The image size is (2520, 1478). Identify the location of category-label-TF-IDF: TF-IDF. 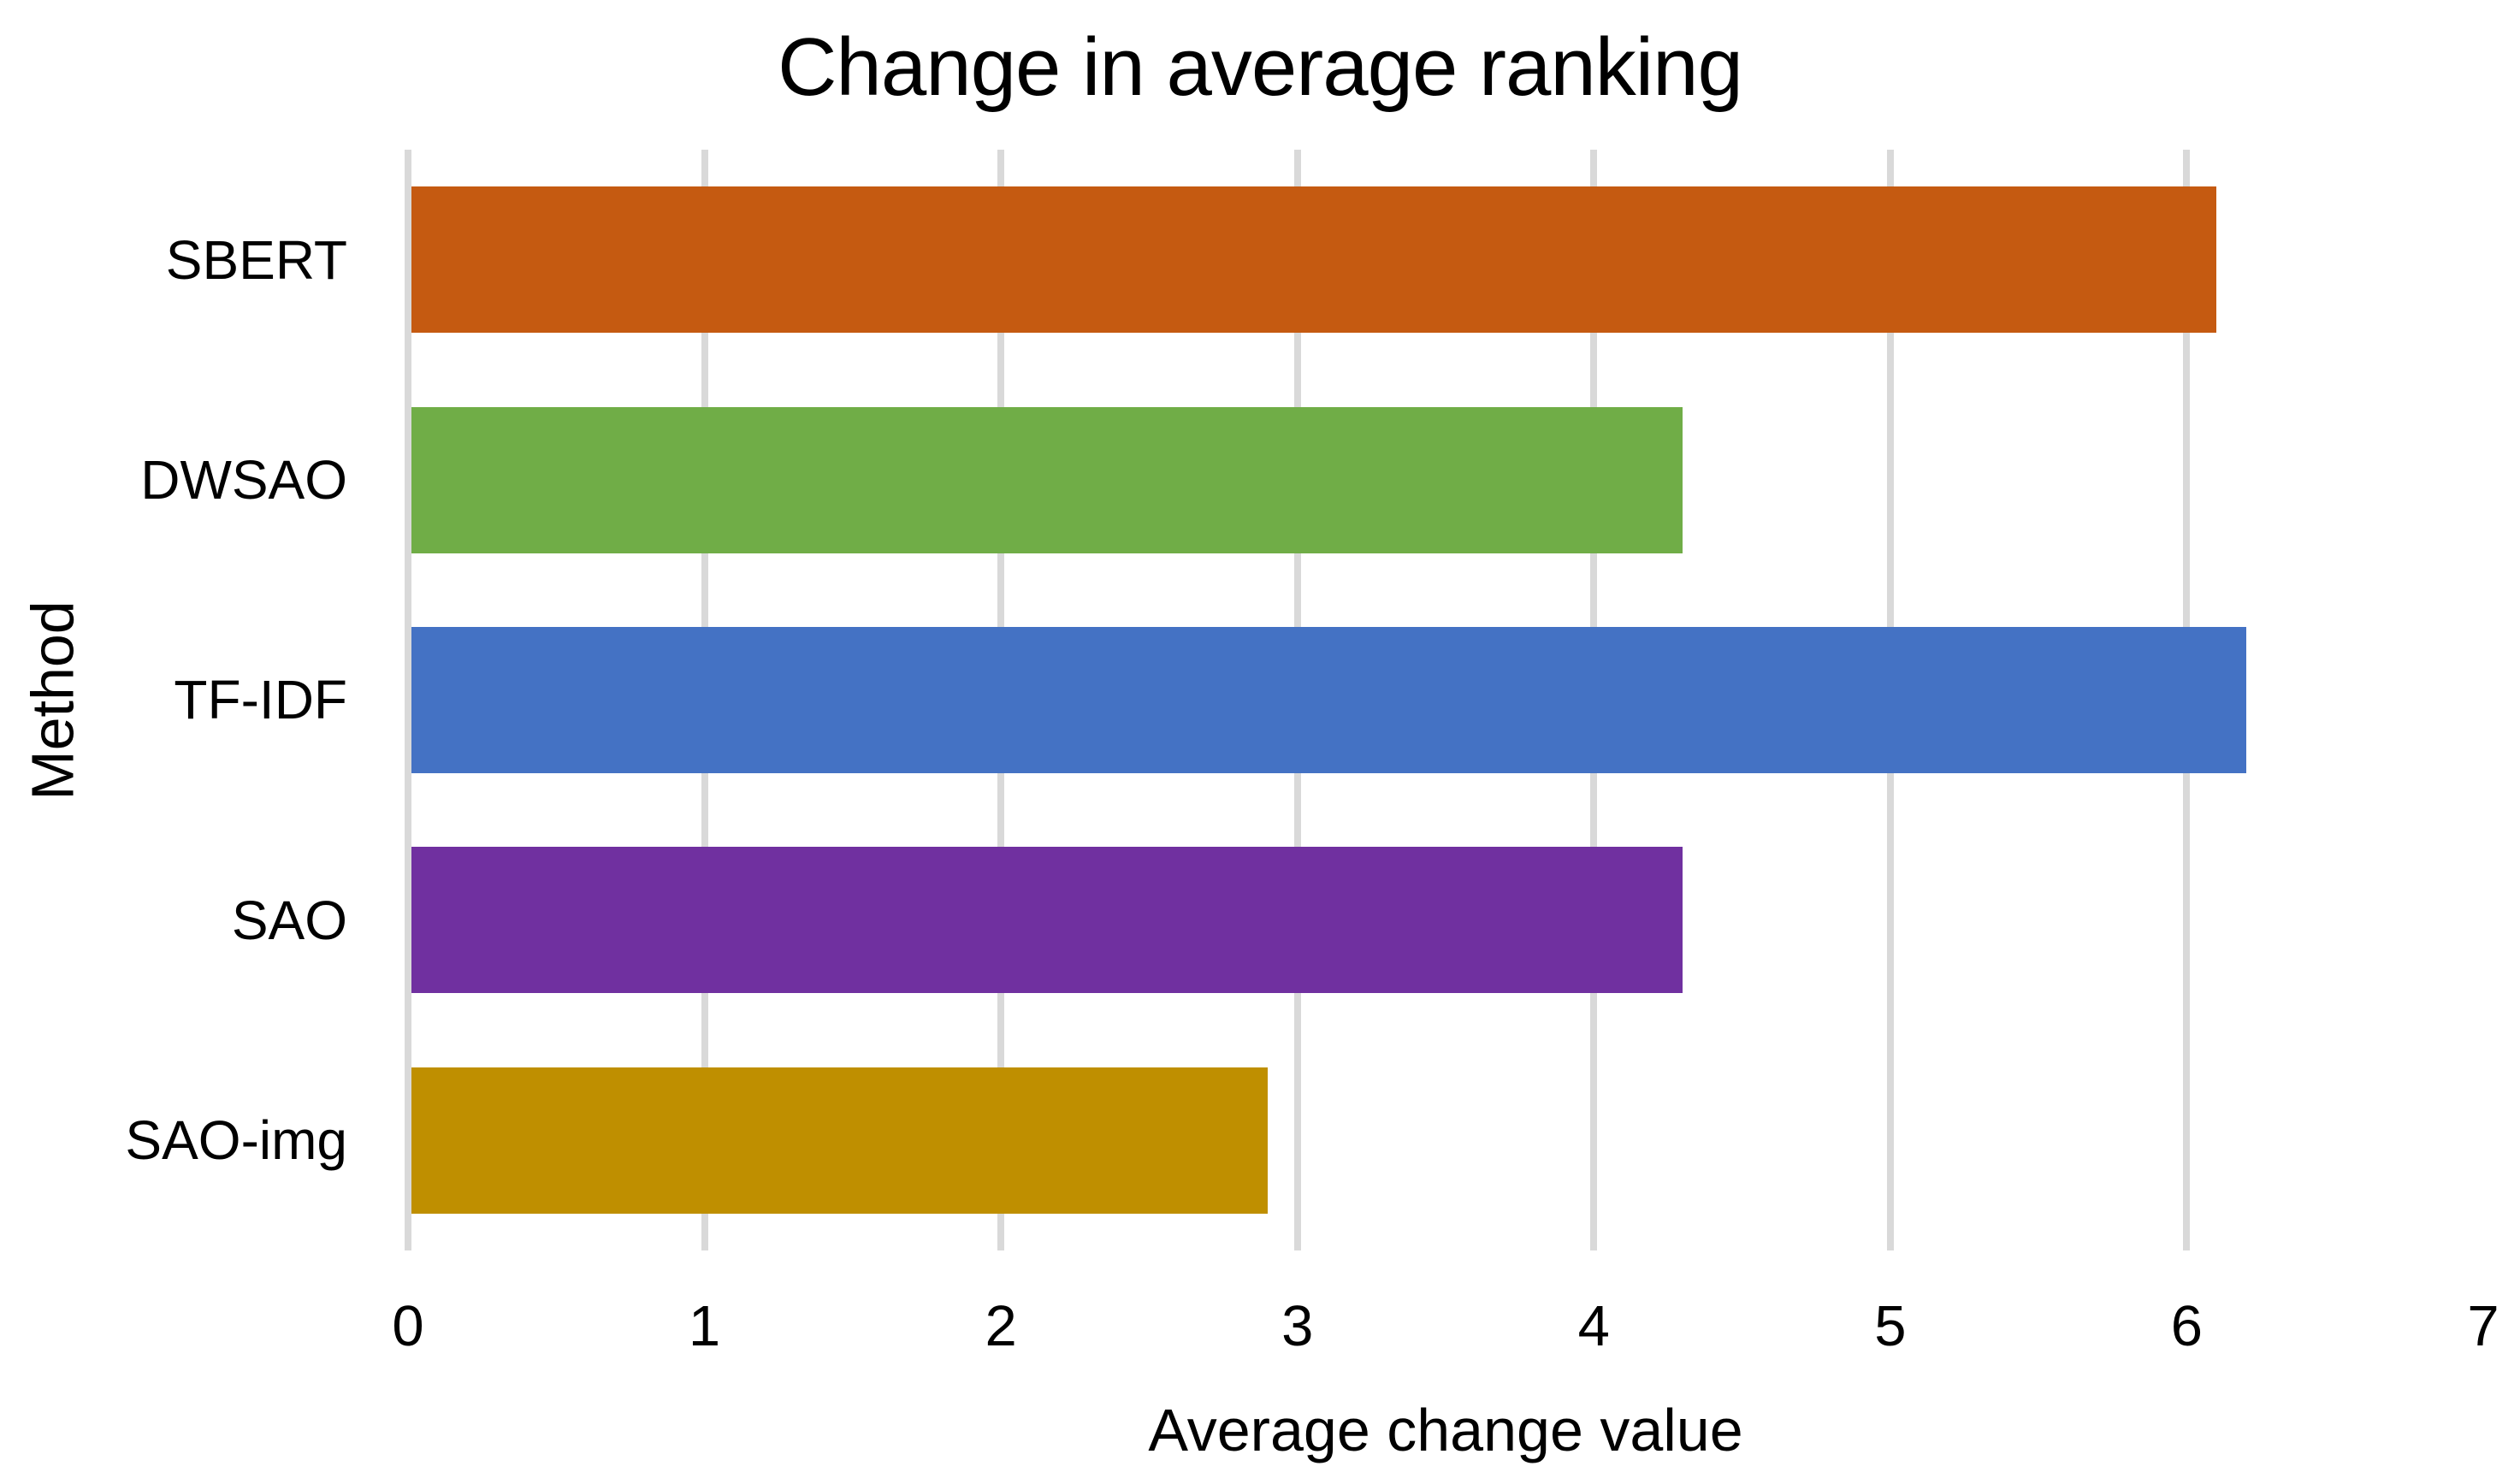
(261, 700).